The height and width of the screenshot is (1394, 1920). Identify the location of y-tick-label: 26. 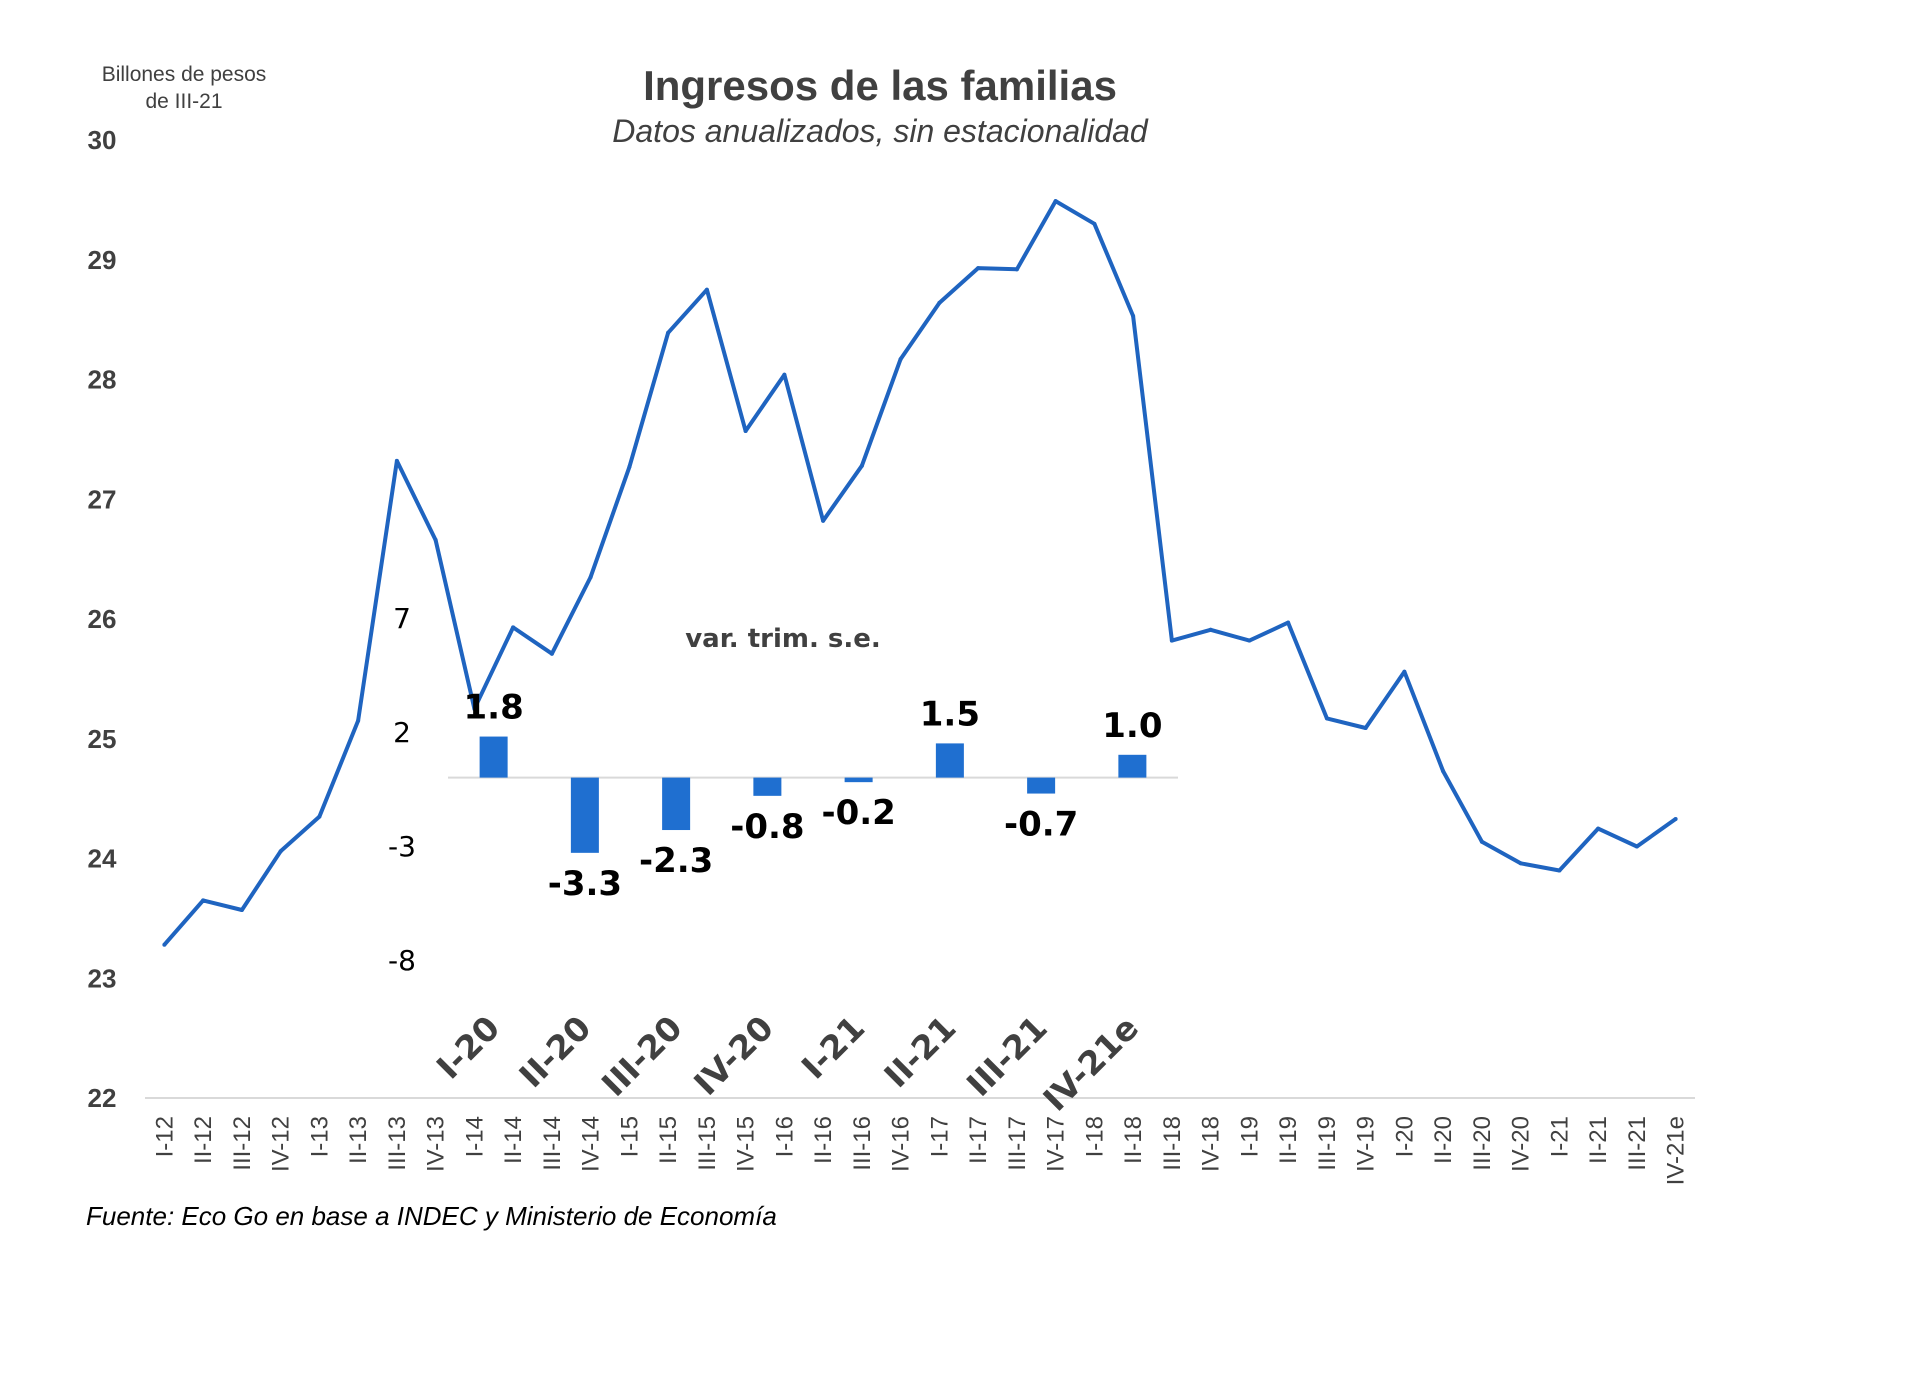
(102, 619).